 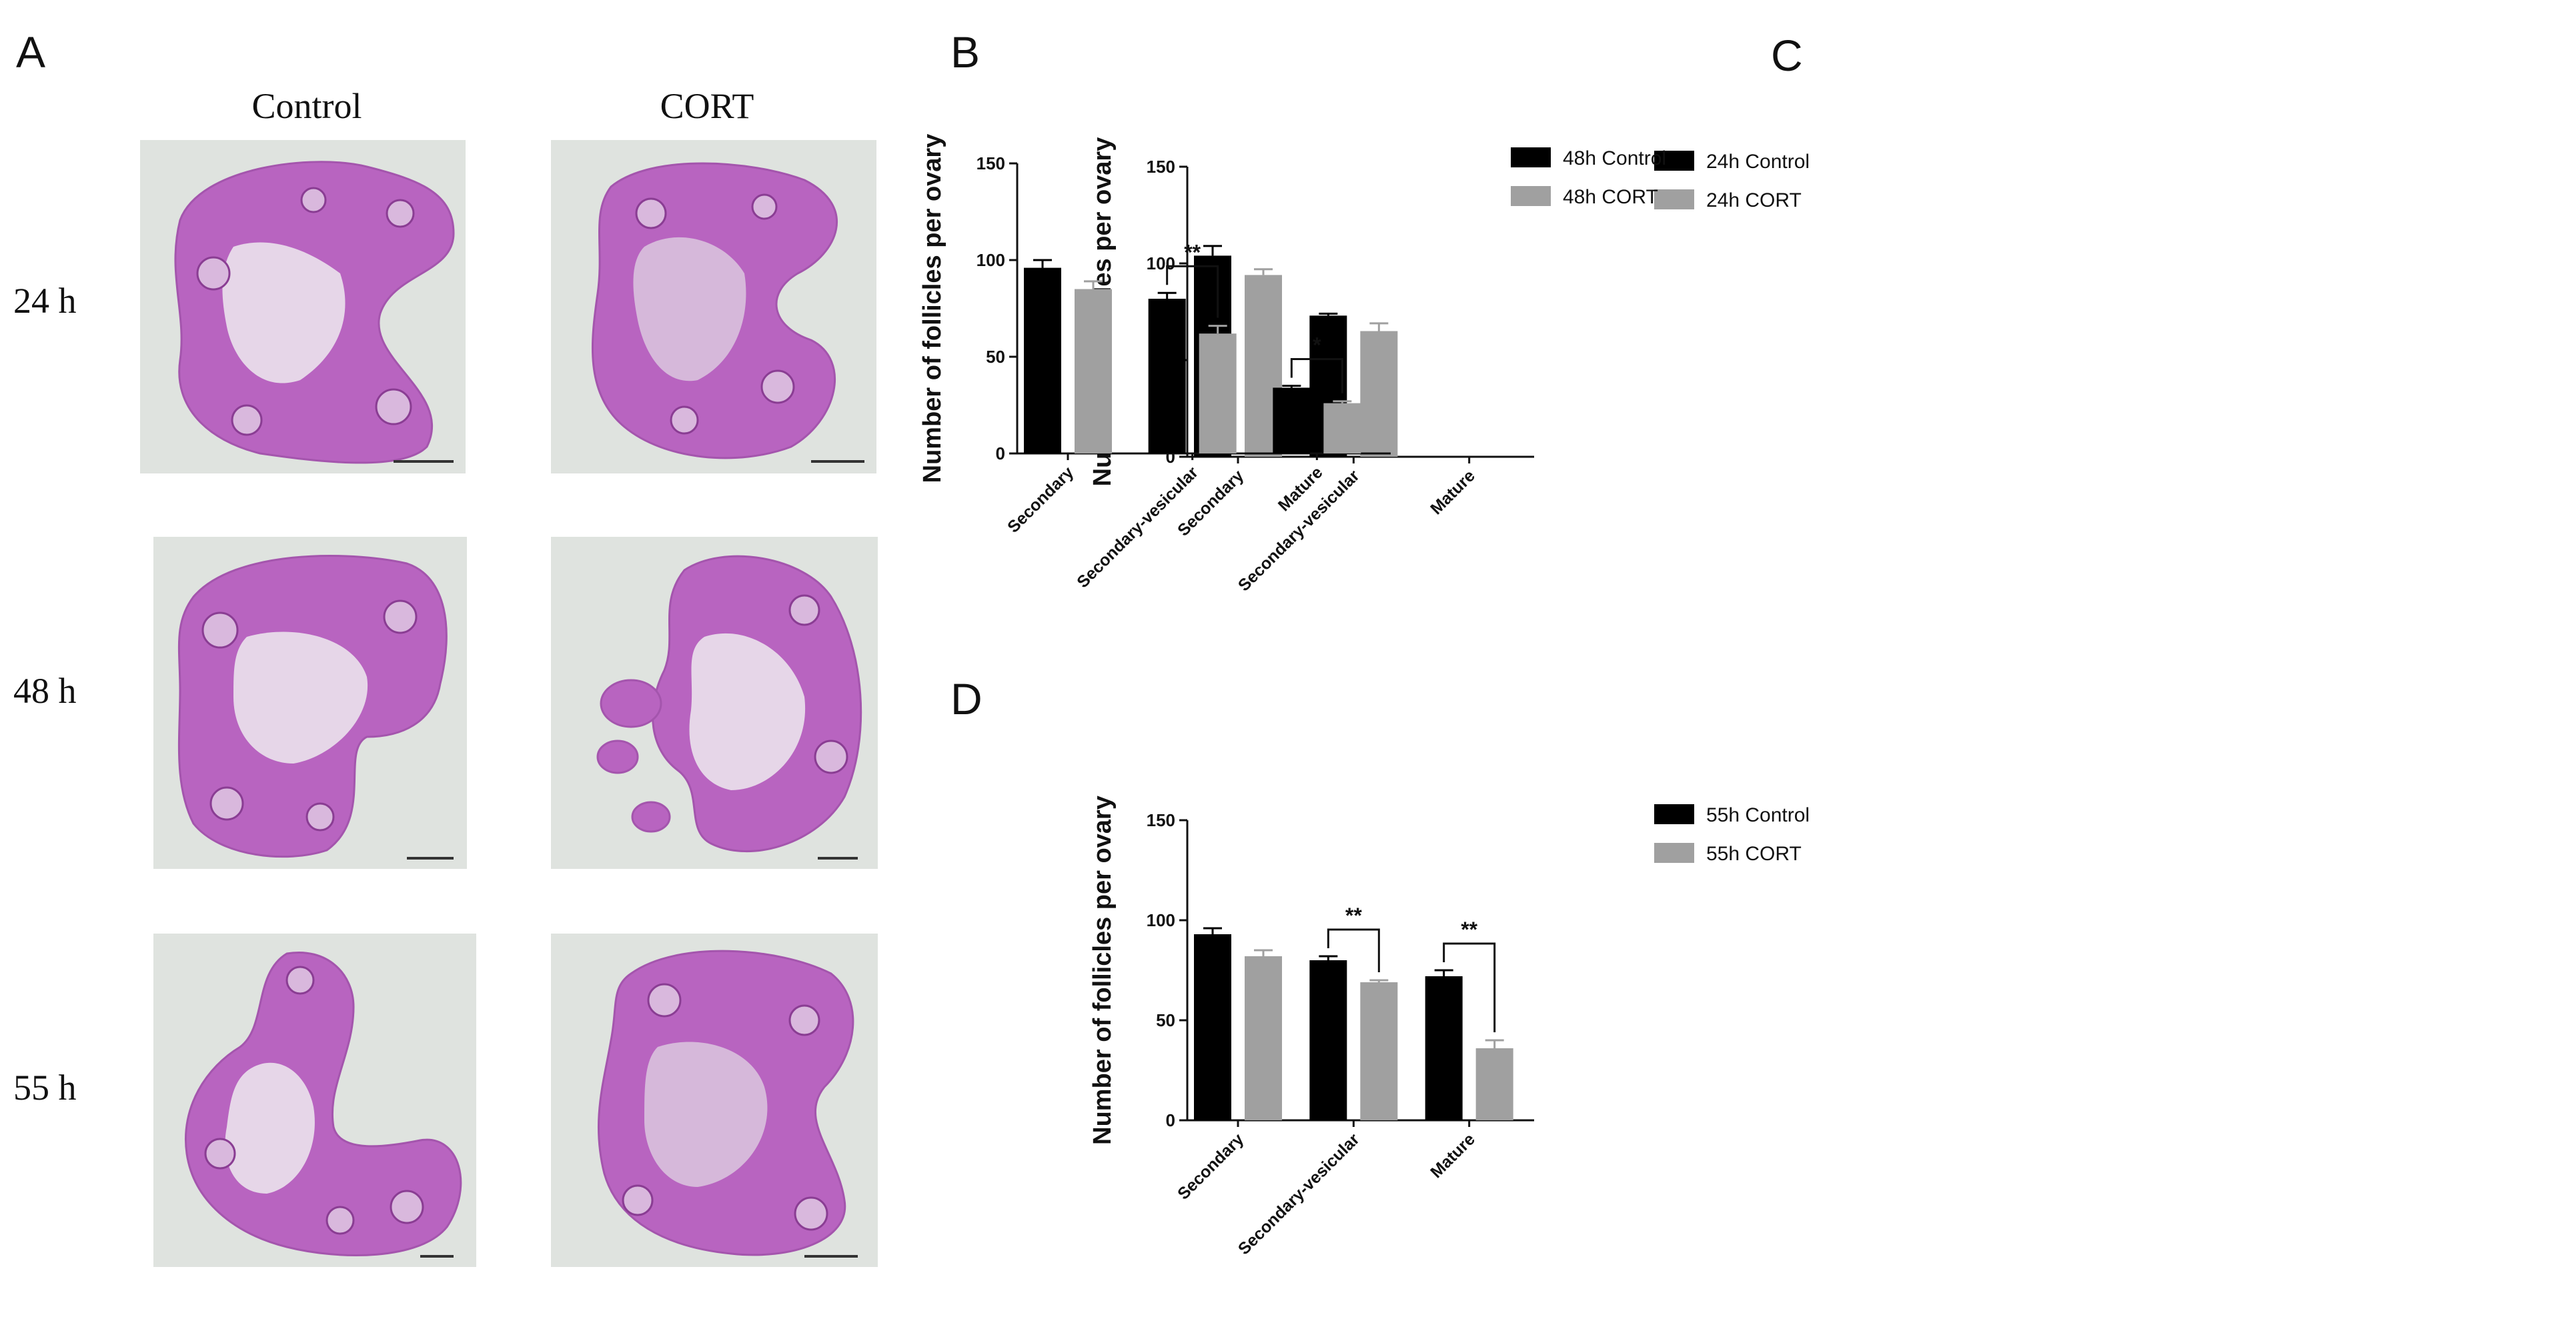 What do you see at coordinates (1754, 854) in the screenshot?
I see `legend-label: 55h CORT` at bounding box center [1754, 854].